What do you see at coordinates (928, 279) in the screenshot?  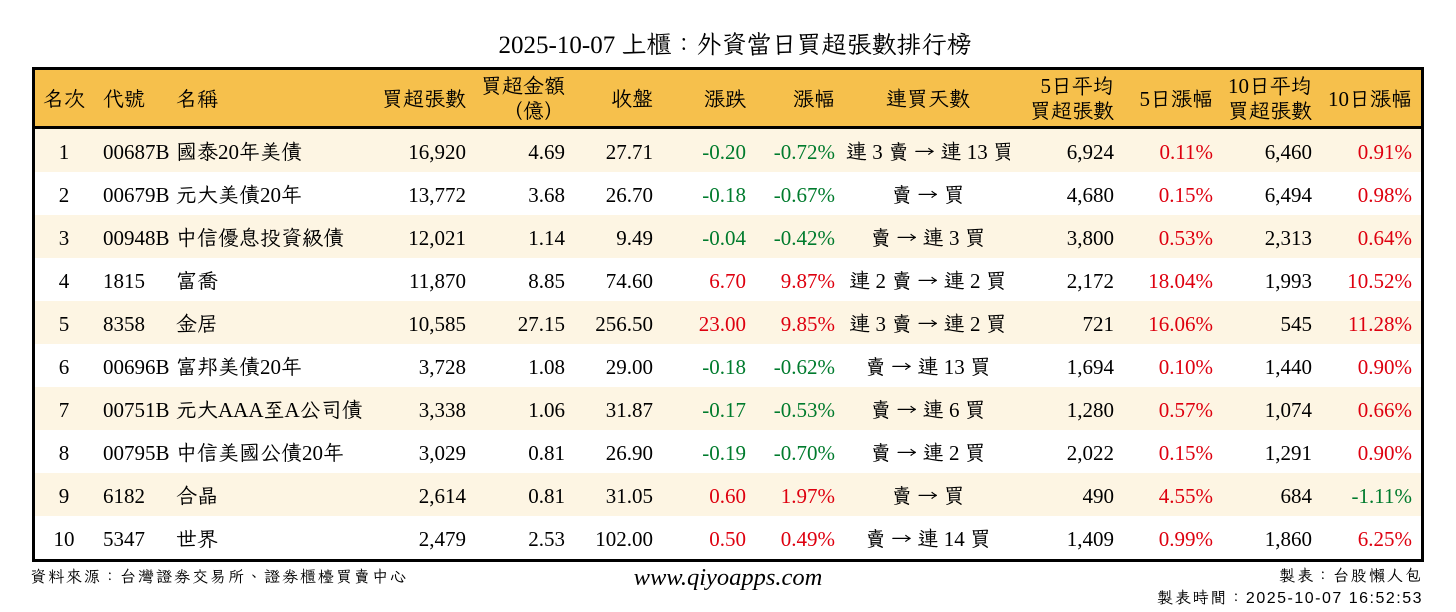 I see `cell-streak: 連 2 賣 → 連 2 買` at bounding box center [928, 279].